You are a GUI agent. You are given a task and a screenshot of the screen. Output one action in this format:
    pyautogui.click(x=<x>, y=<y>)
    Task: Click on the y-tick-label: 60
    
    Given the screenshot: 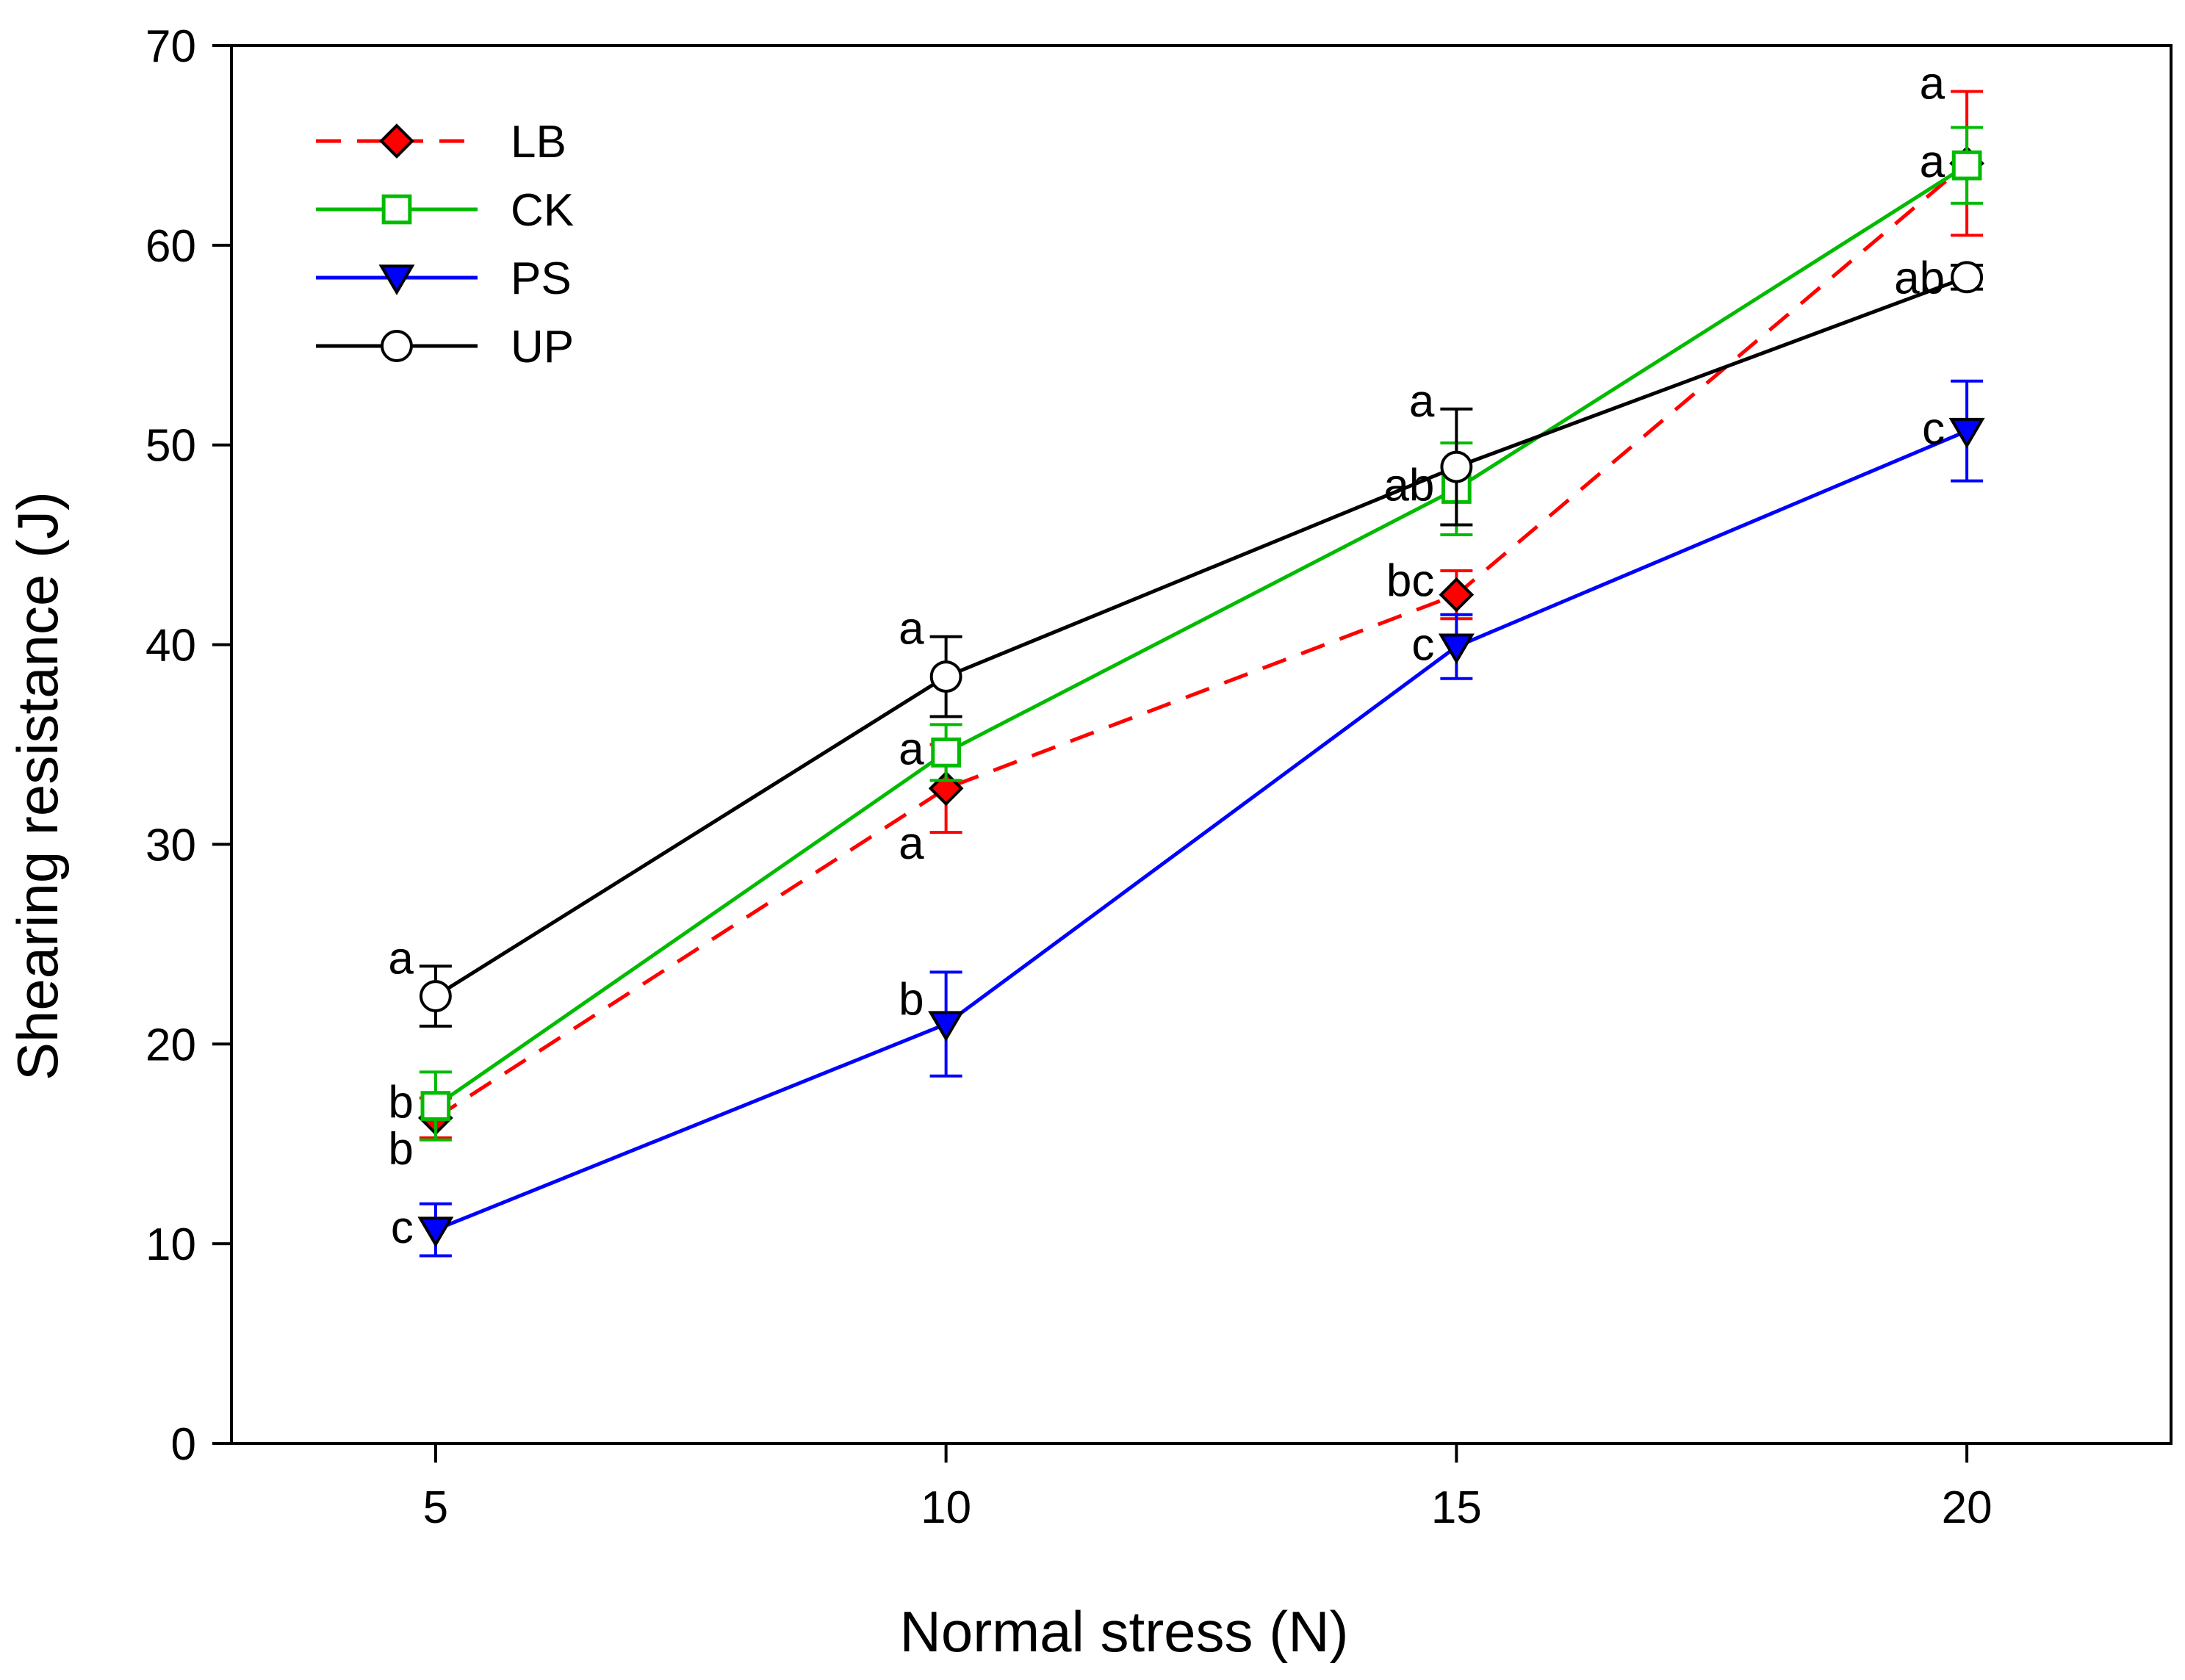 What is the action you would take?
    pyautogui.click(x=170, y=246)
    